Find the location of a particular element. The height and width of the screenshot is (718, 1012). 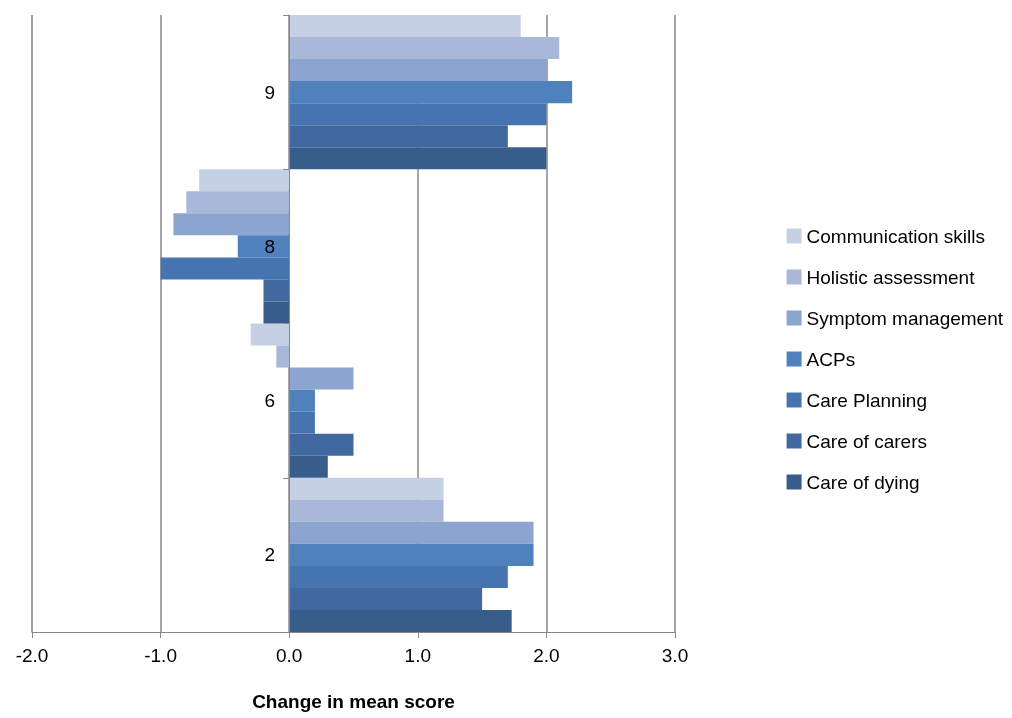

legend-label: Holistic assessment is located at coordinates (891, 277).